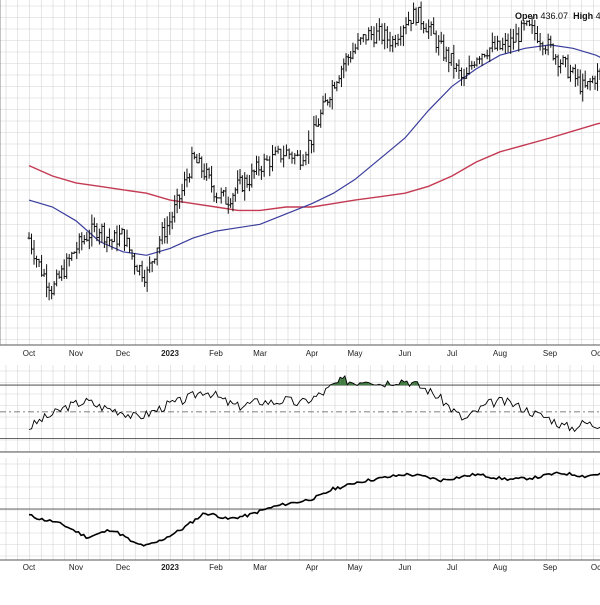 Image resolution: width=600 pixels, height=605 pixels. I want to click on lower-x-tick-label: Apr, so click(312, 567).